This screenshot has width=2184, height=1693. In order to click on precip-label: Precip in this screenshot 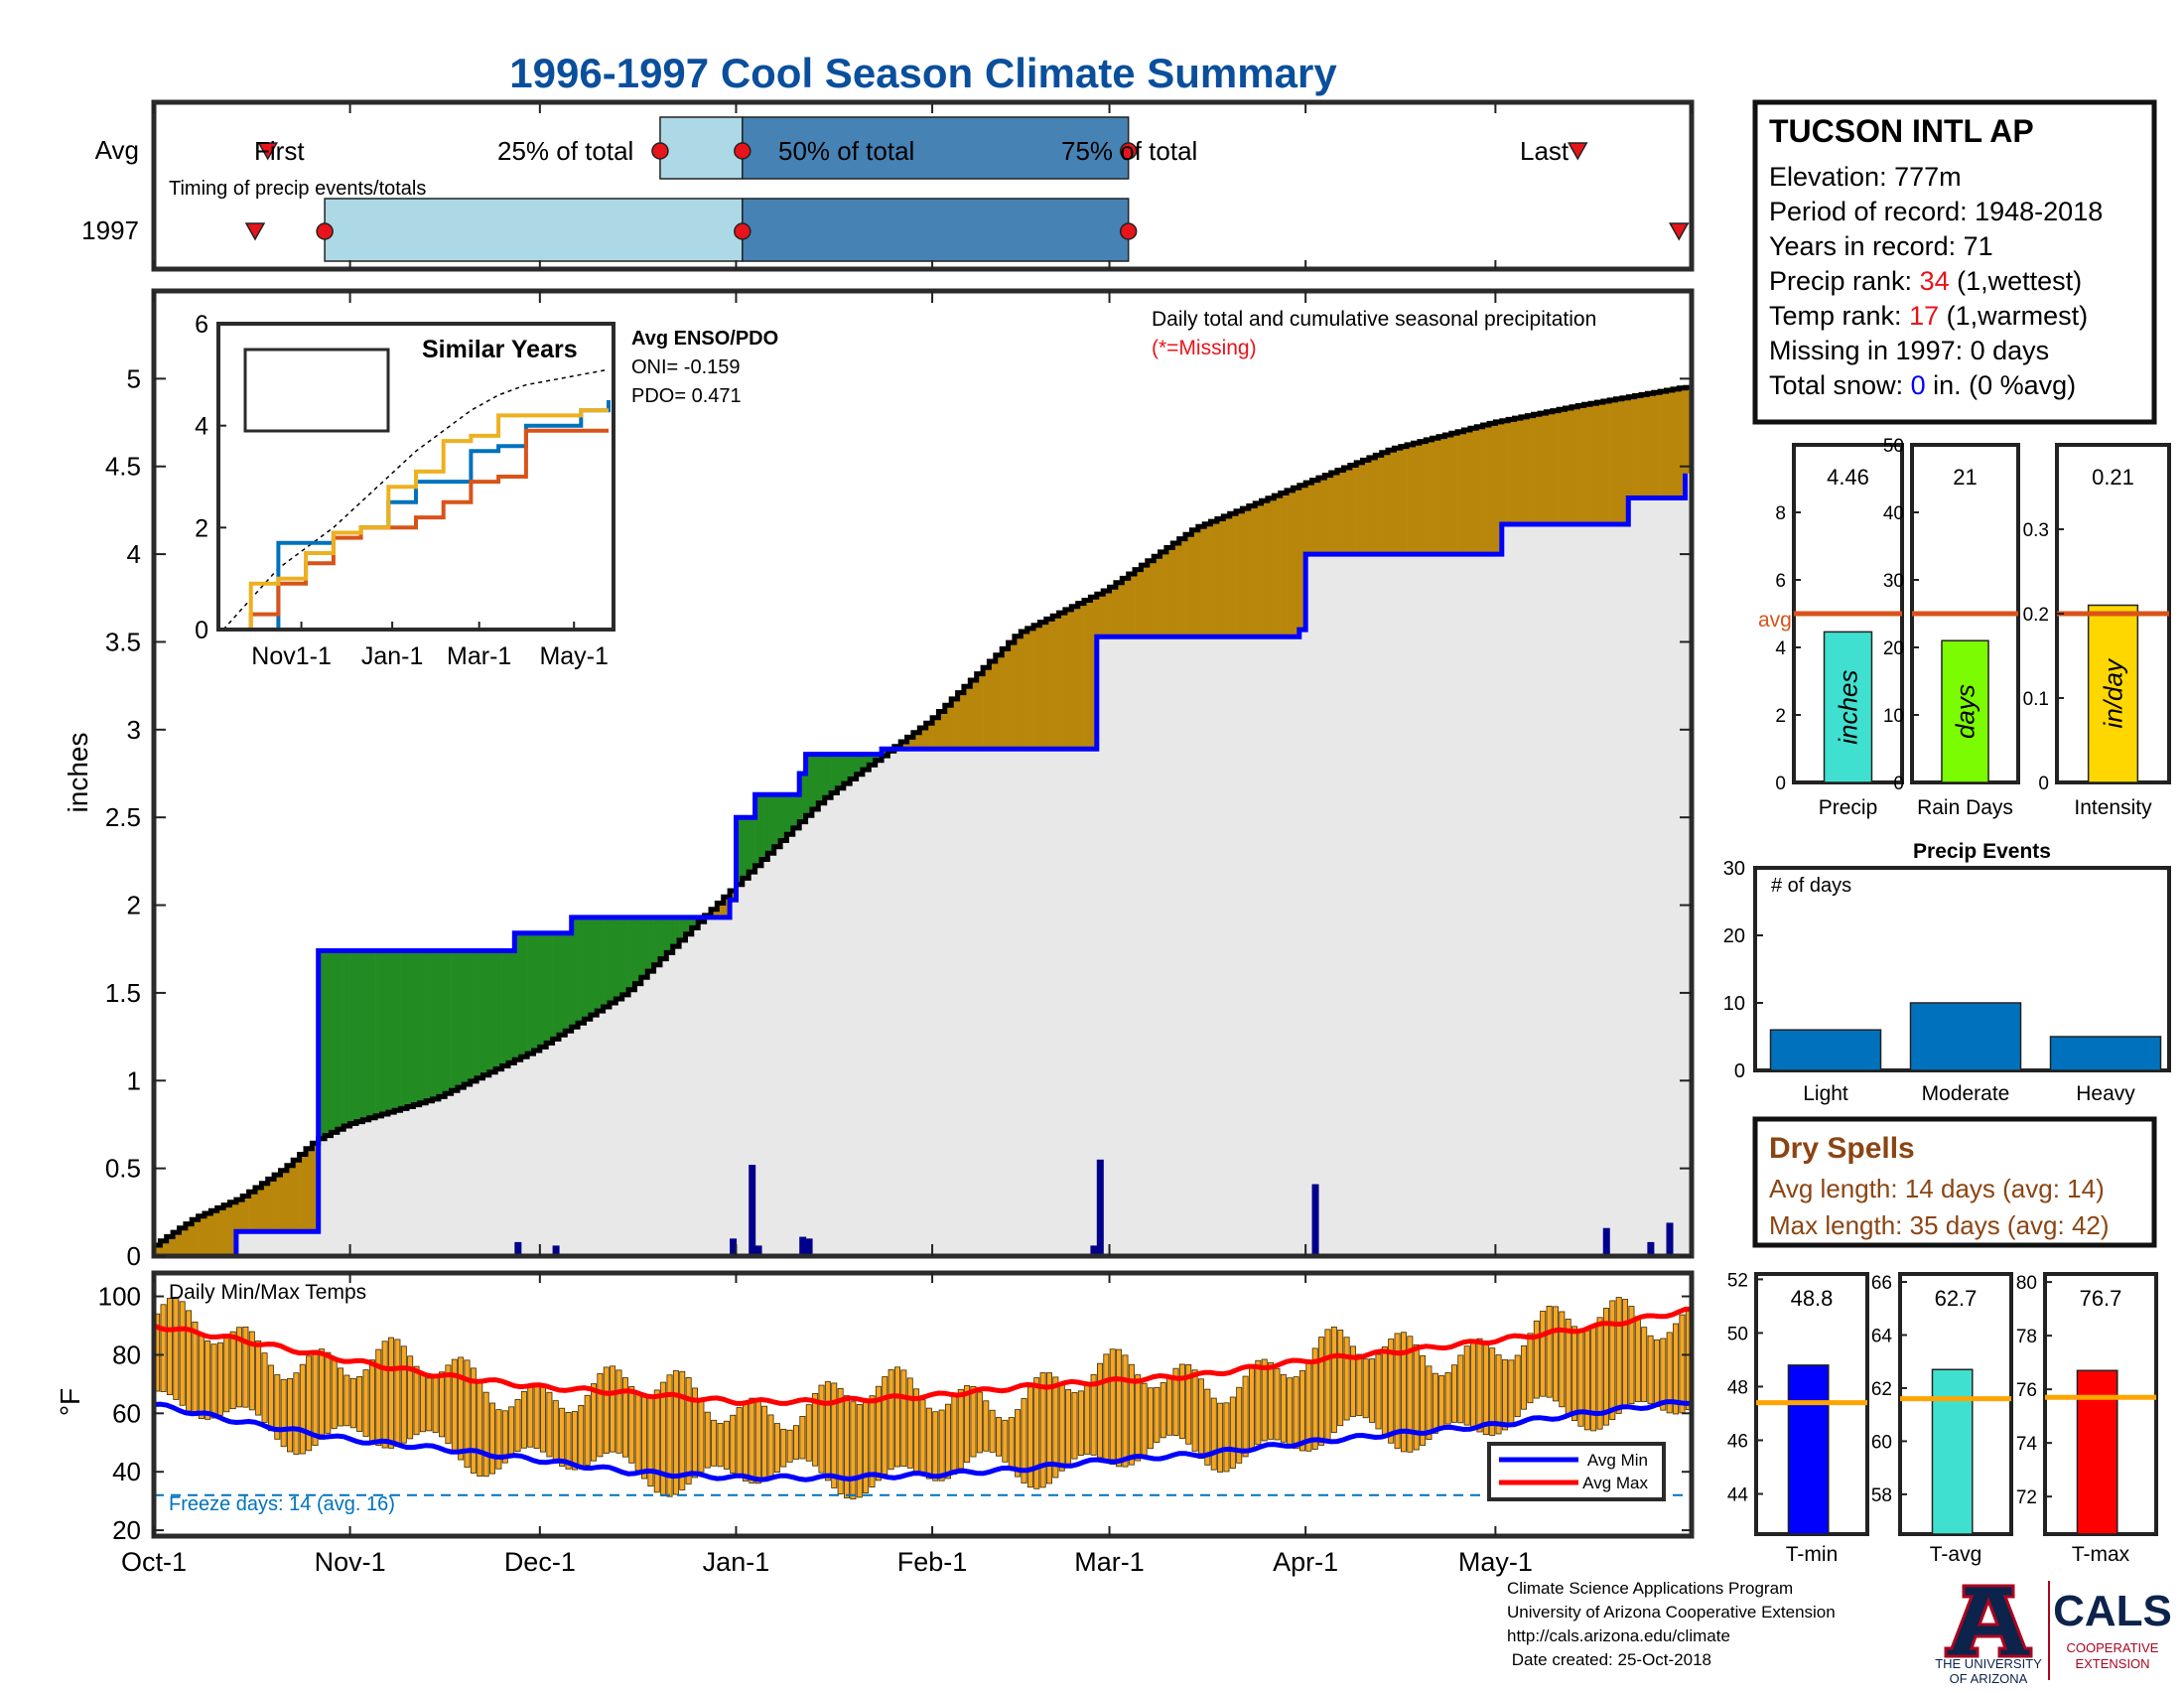, I will do `click(1848, 807)`.